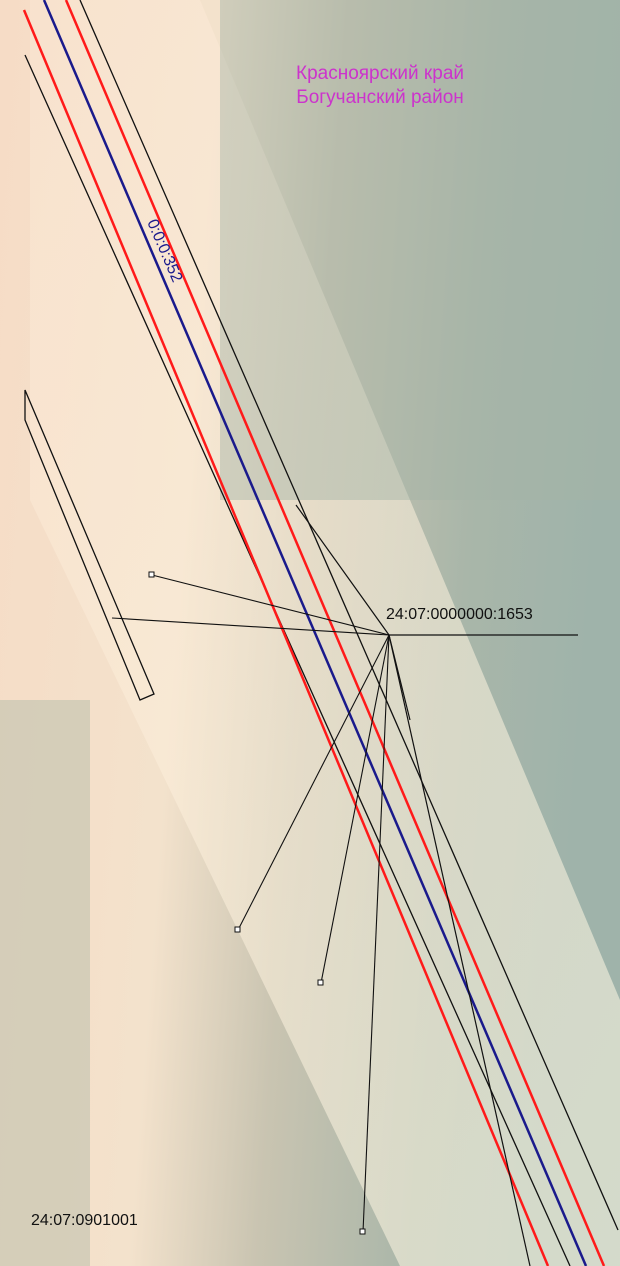 This screenshot has width=620, height=1266. I want to click on region-label-line1: Красноярский край, so click(380, 73).